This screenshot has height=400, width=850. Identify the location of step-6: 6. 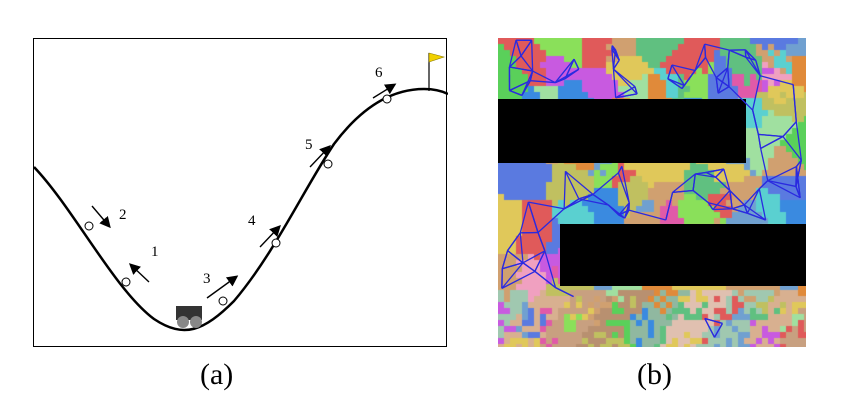
(384, 84).